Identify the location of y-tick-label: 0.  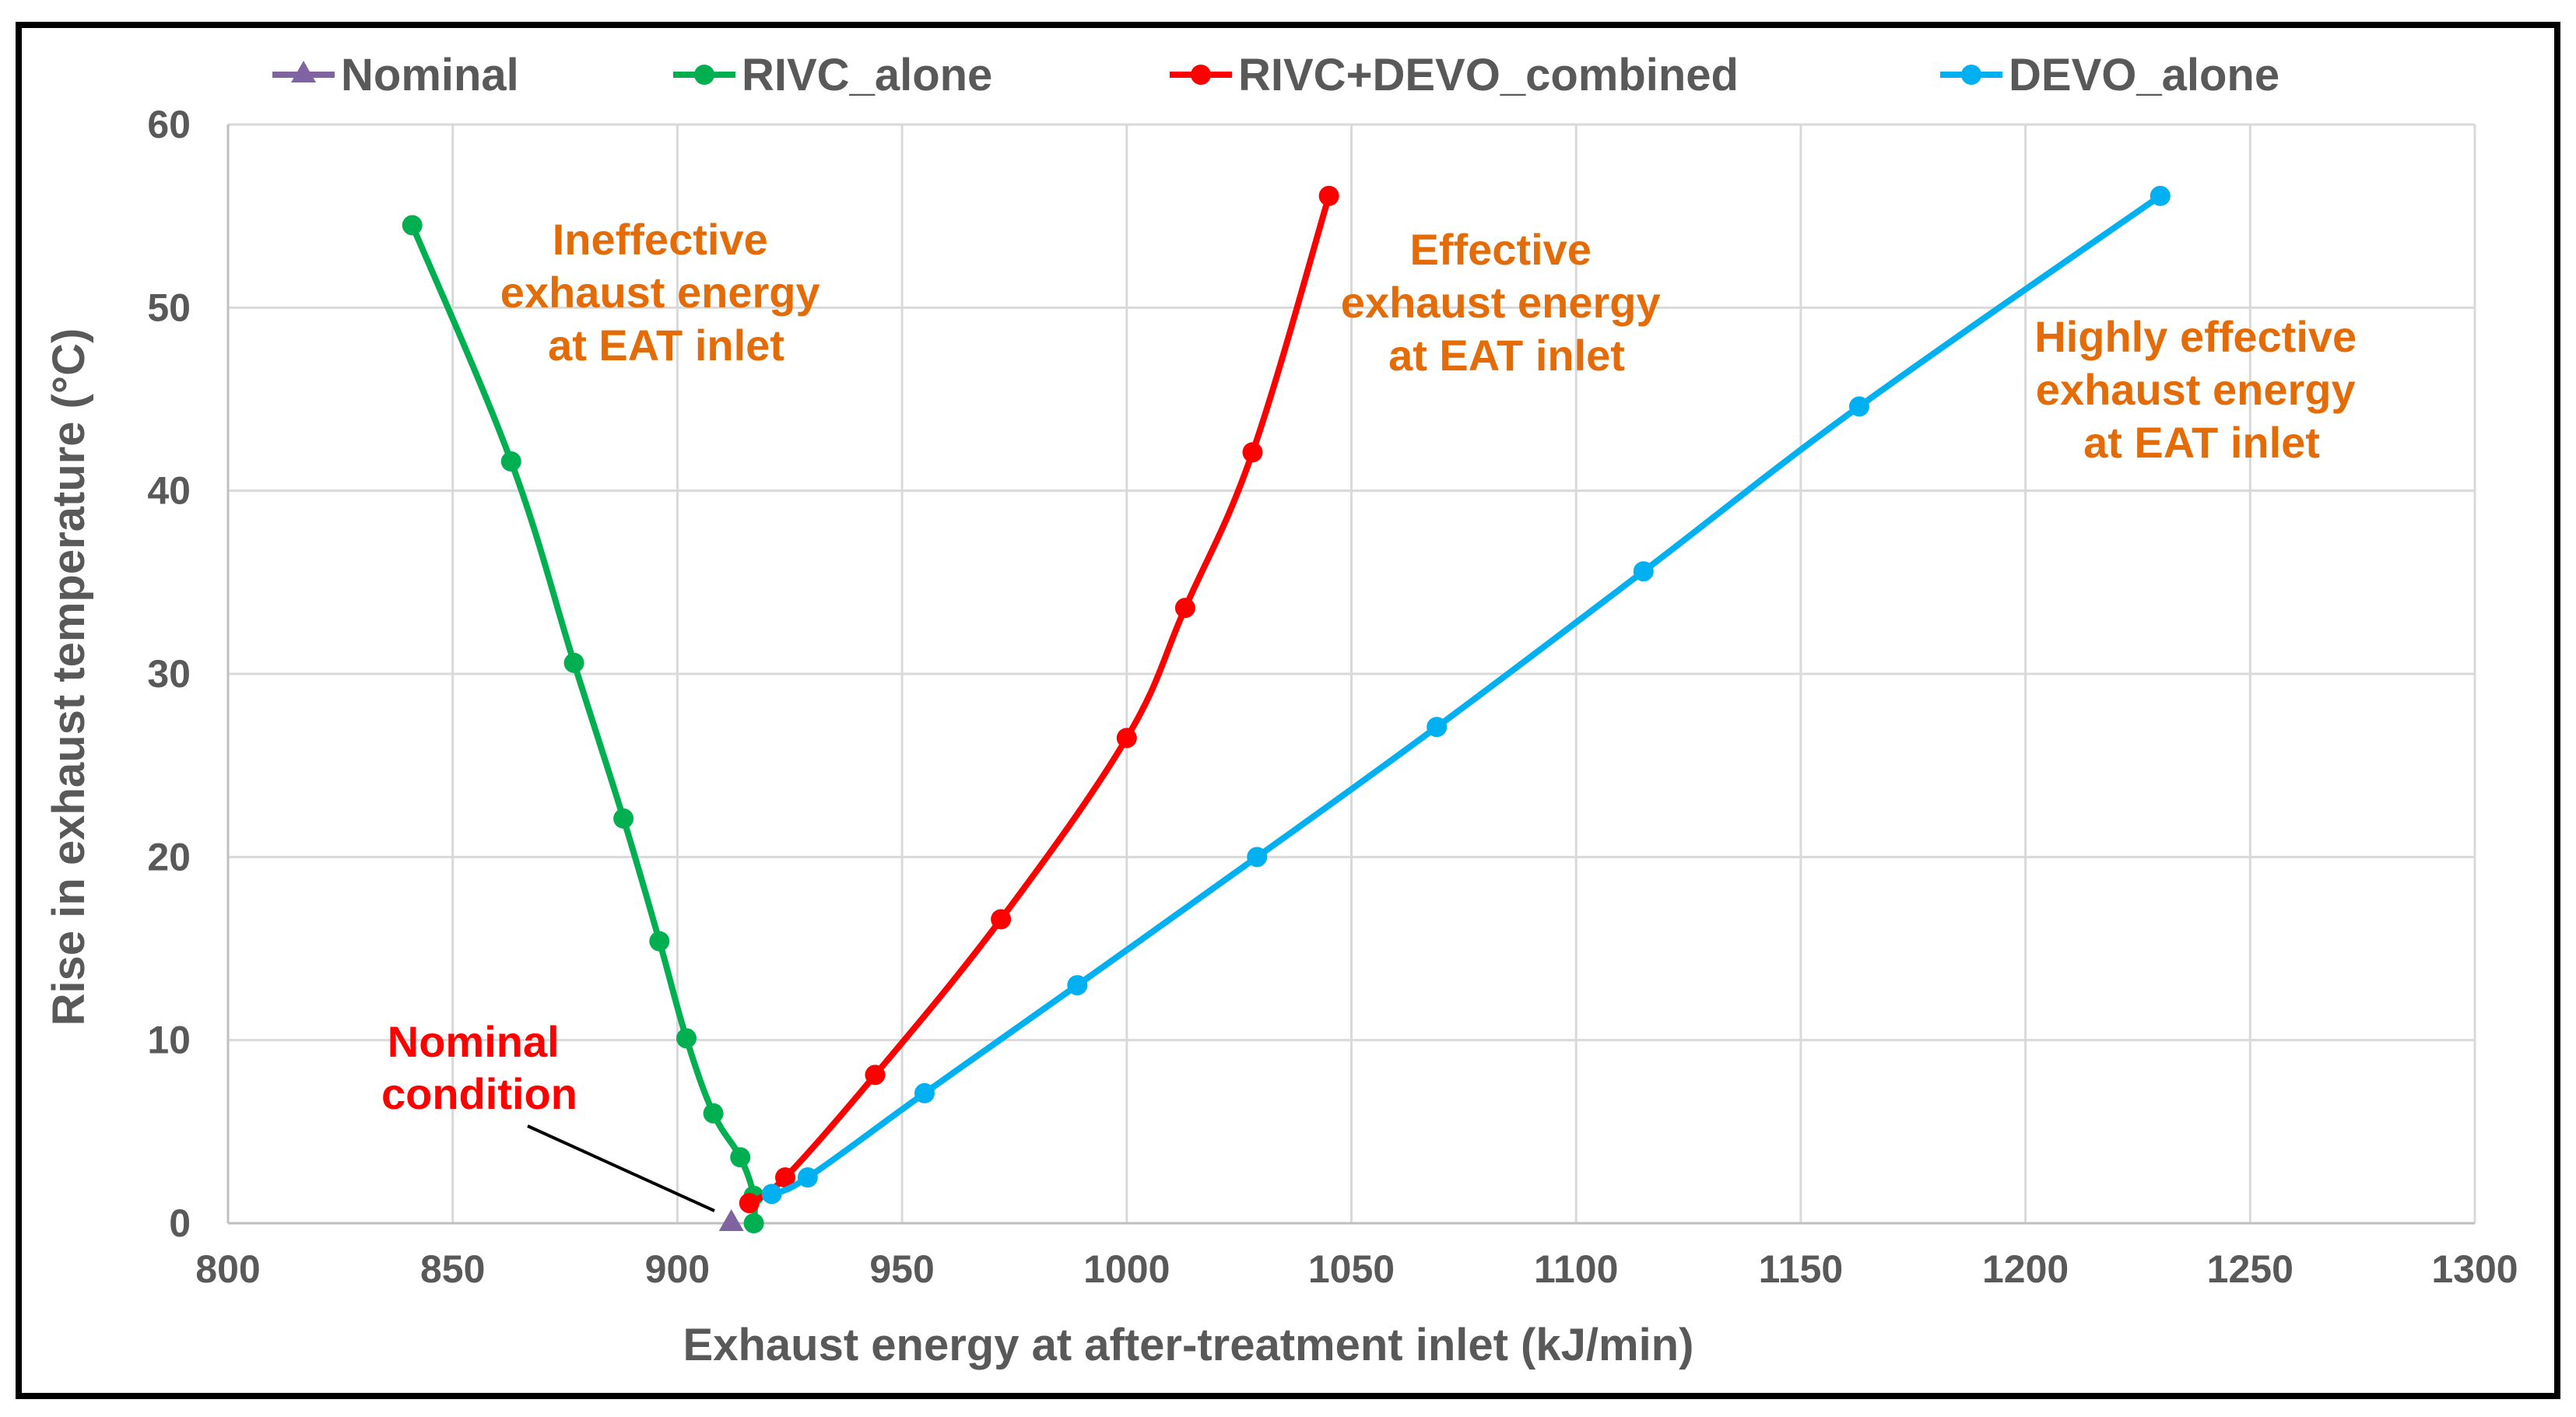
(180, 1223).